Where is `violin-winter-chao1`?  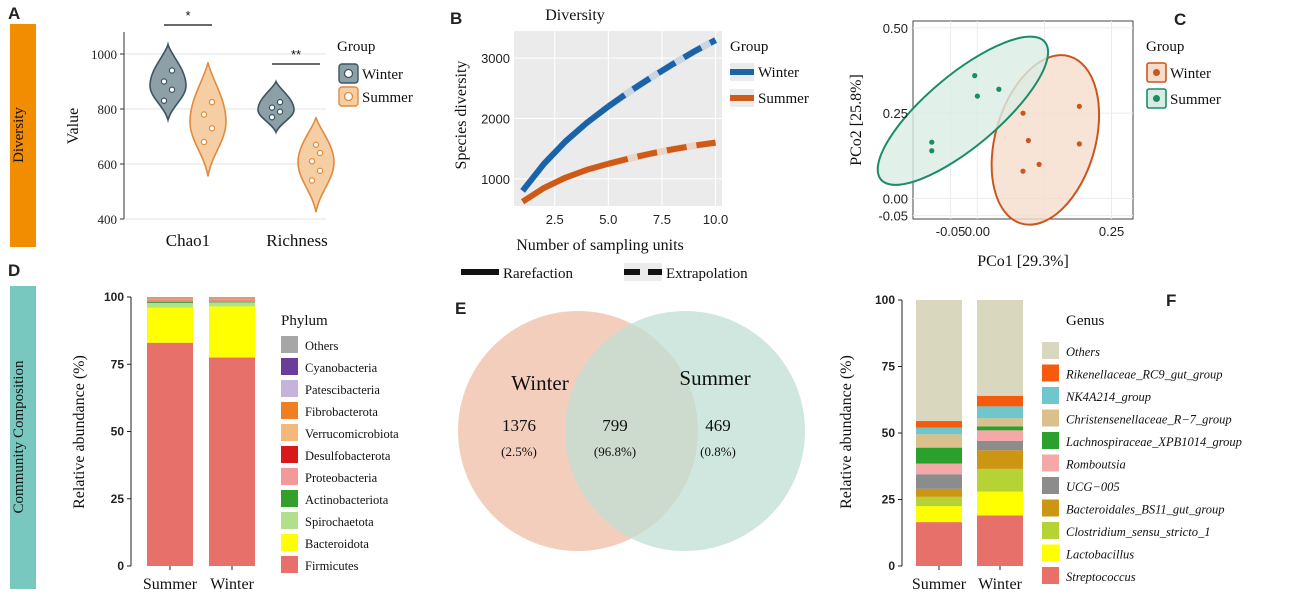 violin-winter-chao1 is located at coordinates (168, 82).